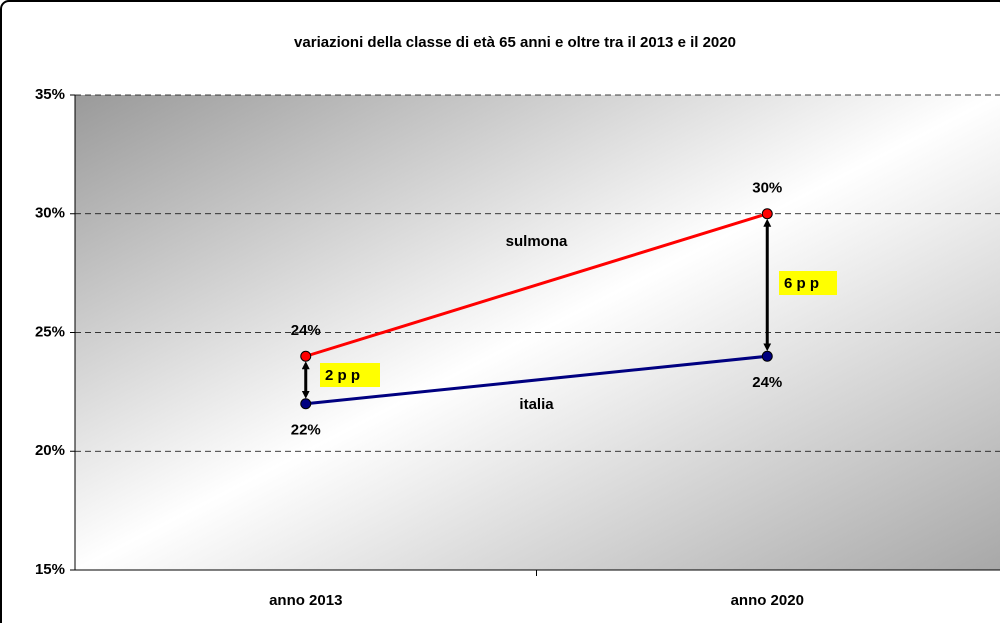  Describe the element at coordinates (305, 600) in the screenshot. I see `x-tick-label: anno 2013` at that location.